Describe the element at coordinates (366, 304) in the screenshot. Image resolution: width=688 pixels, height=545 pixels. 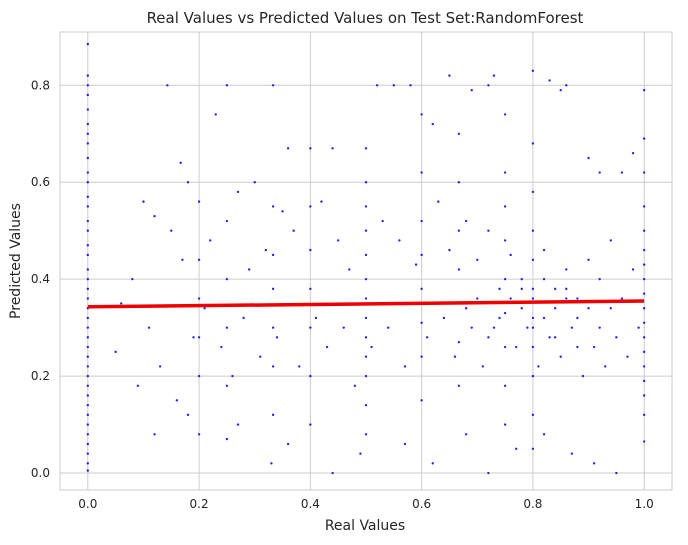
I see `regression-line` at that location.